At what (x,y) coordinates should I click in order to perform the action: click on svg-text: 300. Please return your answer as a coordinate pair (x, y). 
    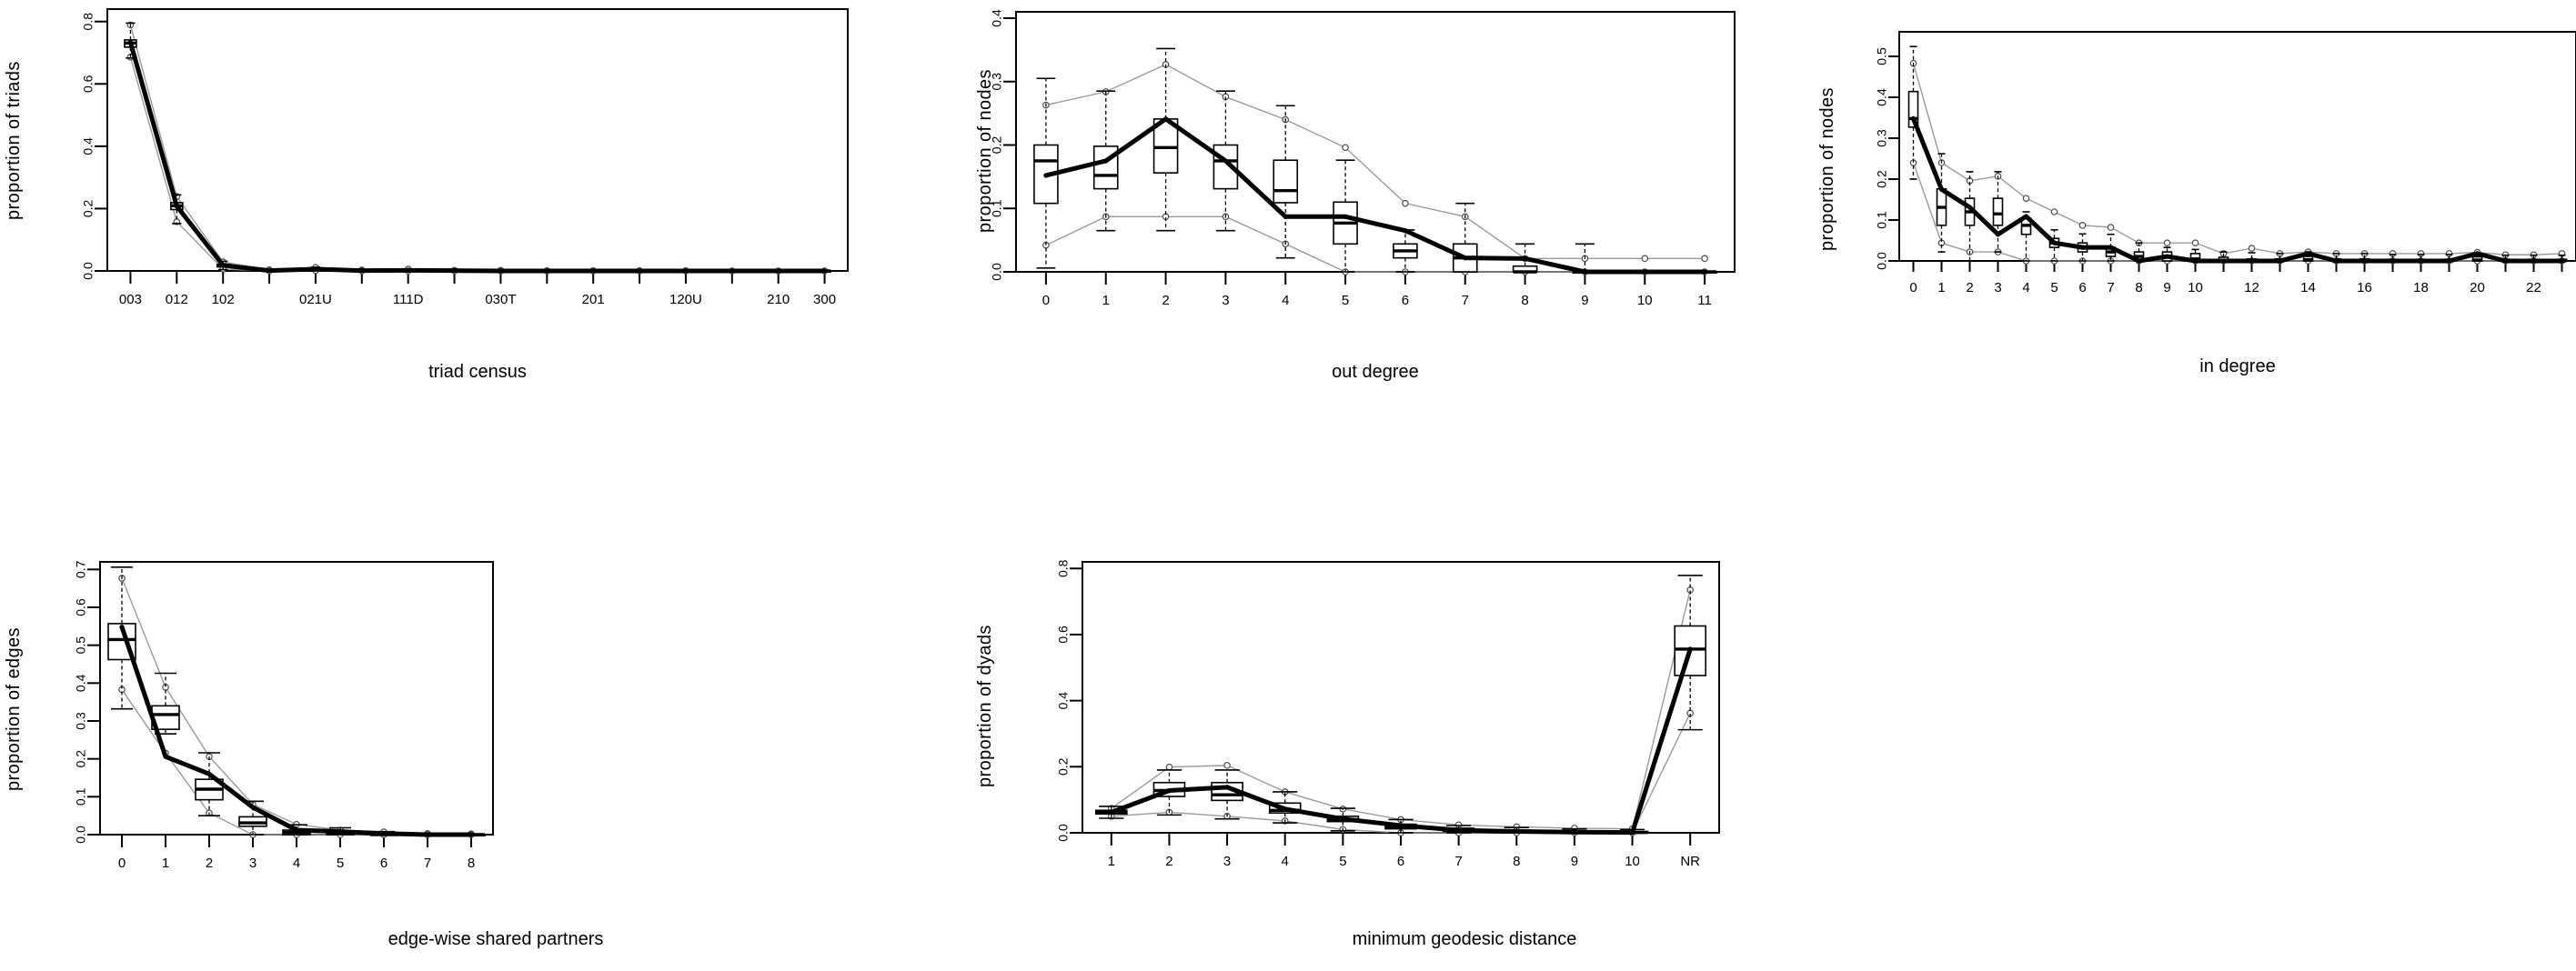
    Looking at the image, I should click on (824, 299).